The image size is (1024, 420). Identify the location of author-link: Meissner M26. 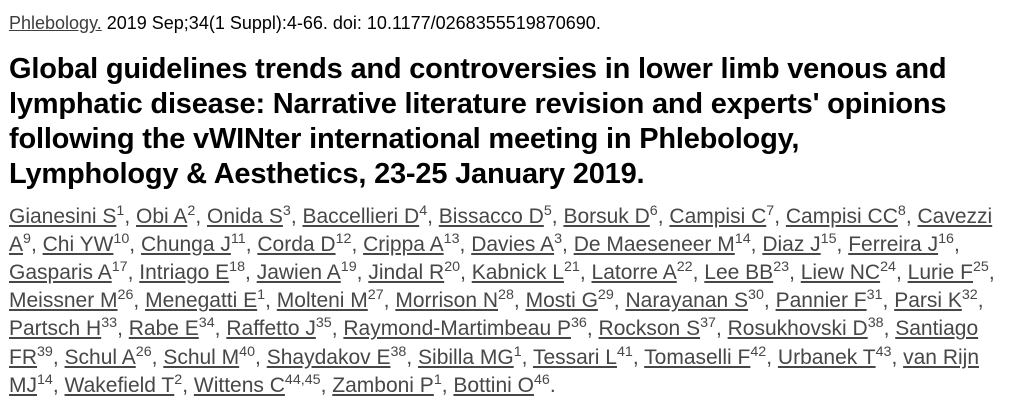
(71, 300).